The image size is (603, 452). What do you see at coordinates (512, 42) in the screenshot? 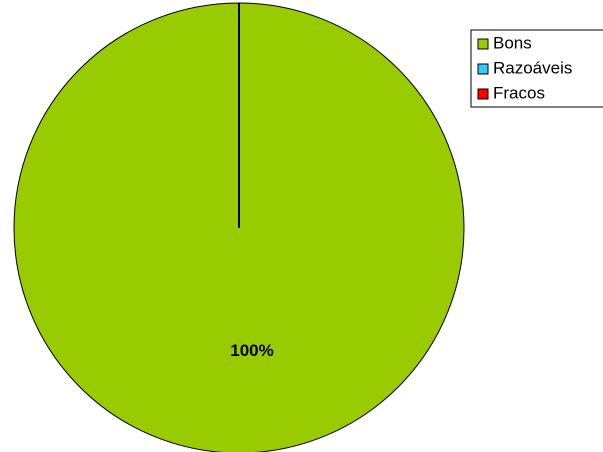
I see `legend-label: Bons` at bounding box center [512, 42].